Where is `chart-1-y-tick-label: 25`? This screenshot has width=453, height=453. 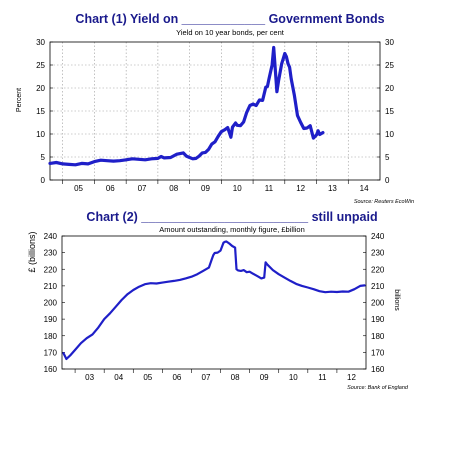
chart-1-y-tick-label: 25 is located at coordinates (40, 65).